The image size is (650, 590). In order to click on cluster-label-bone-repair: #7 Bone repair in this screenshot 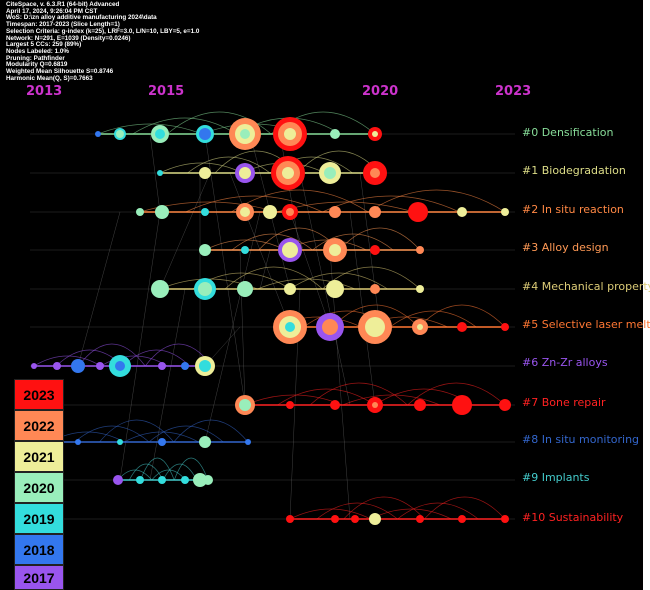, I will do `click(564, 402)`.